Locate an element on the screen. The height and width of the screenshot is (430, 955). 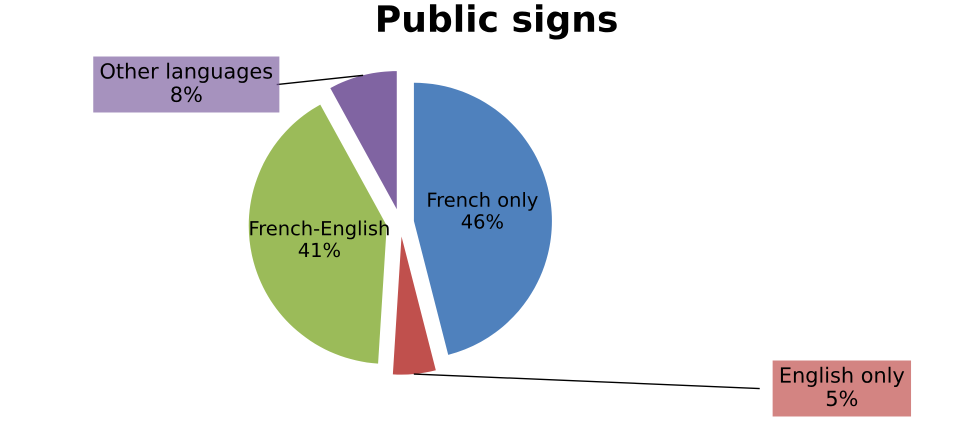
chart-title: Public signs is located at coordinates (497, 22).